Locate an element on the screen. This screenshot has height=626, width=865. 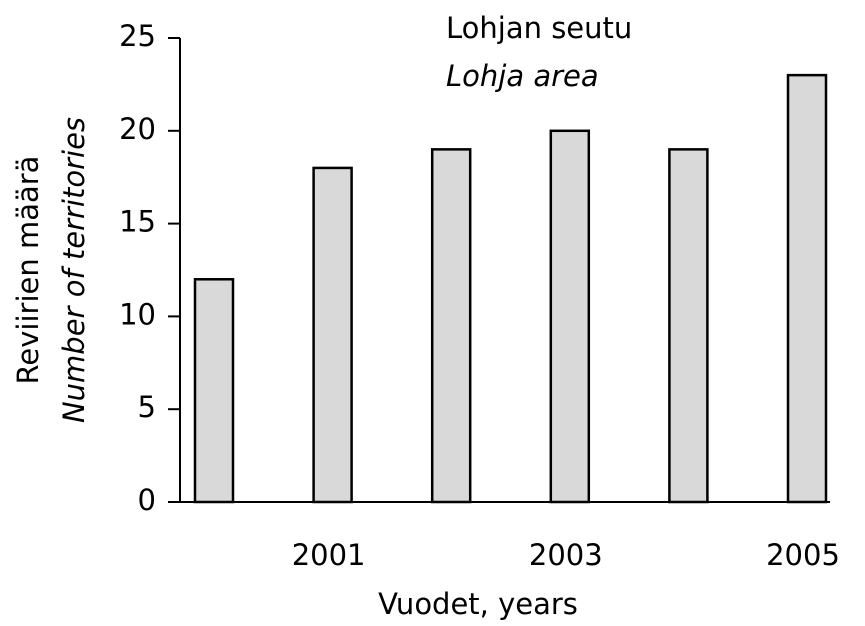
x-axis-label: Vuodet, years is located at coordinates (478, 604).